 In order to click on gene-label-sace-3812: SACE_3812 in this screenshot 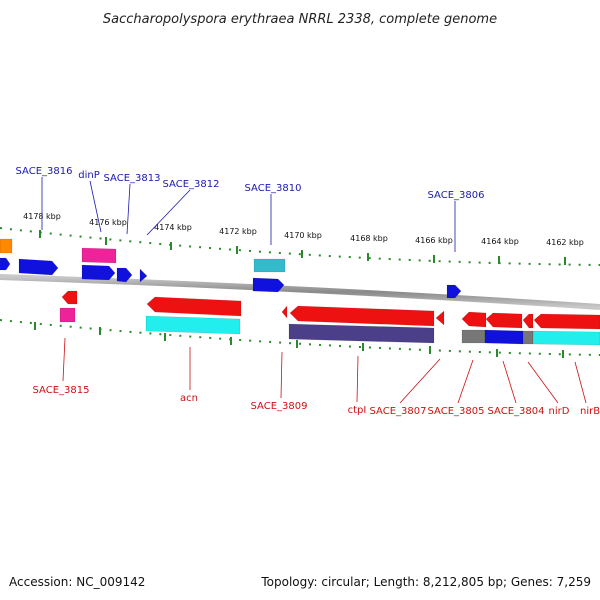, I will do `click(191, 184)`.